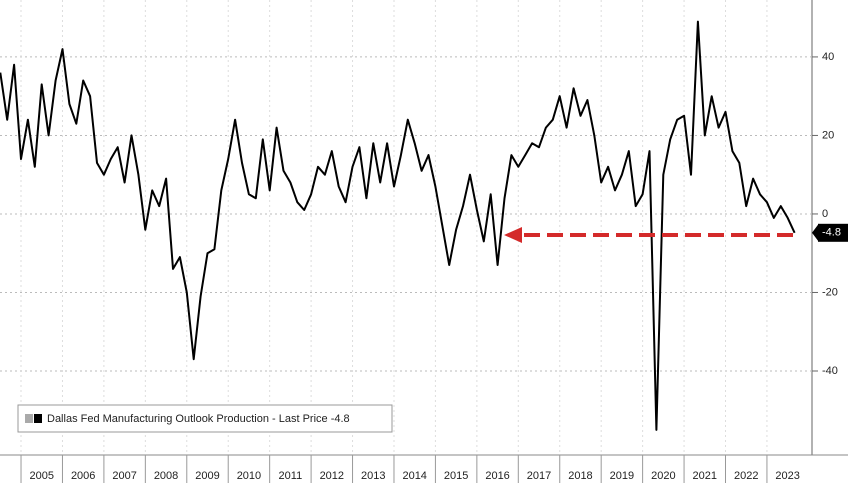  What do you see at coordinates (41, 476) in the screenshot?
I see `x-tick-label: 2005` at bounding box center [41, 476].